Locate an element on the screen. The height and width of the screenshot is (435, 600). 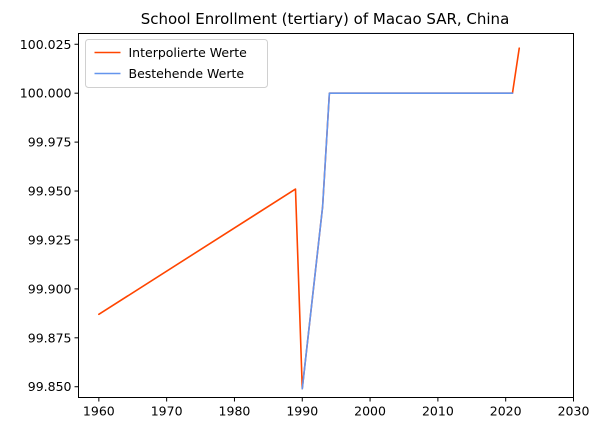
y-tick-label: 100.000 is located at coordinates (46, 93).